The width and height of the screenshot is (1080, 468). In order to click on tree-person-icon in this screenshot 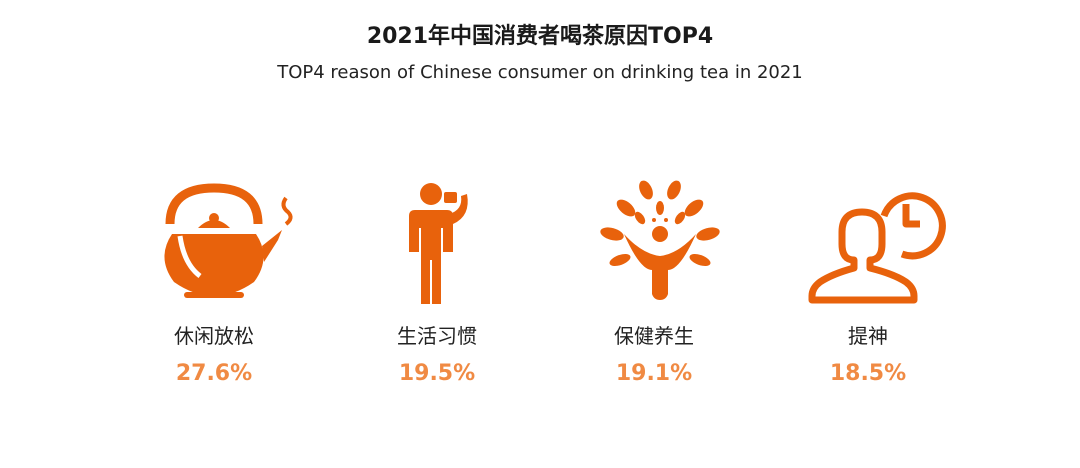, I will do `click(660, 240)`.